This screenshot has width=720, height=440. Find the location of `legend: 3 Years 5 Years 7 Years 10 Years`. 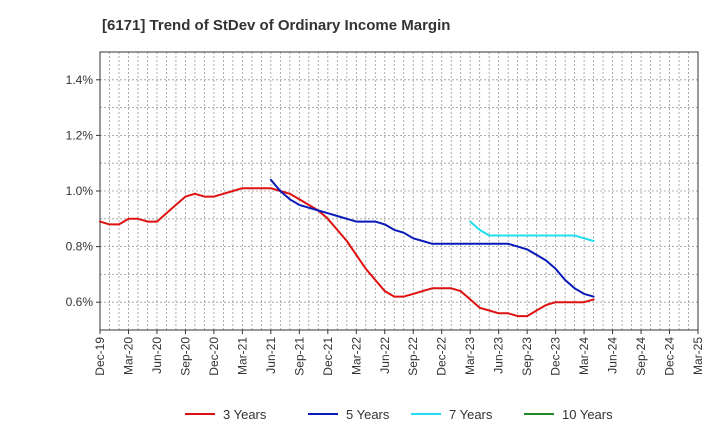

legend: 3 Years 5 Years 7 Years 10 Years is located at coordinates (399, 414).